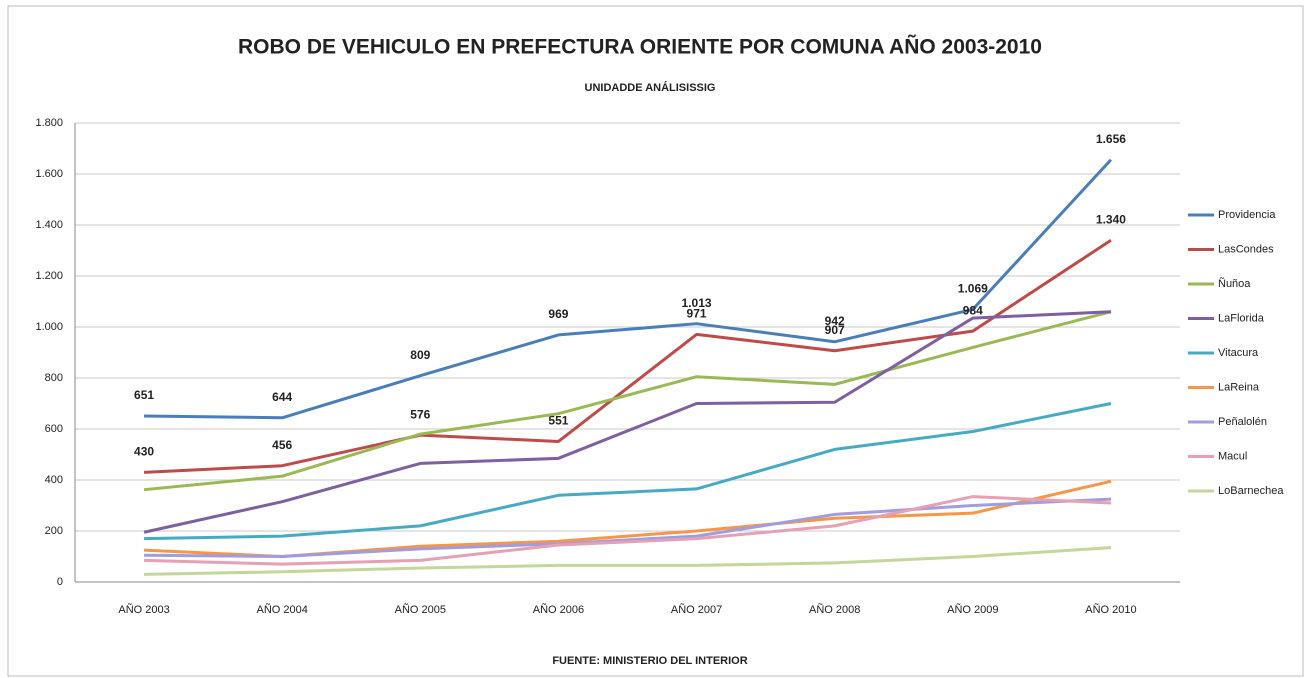 The width and height of the screenshot is (1311, 678). Describe the element at coordinates (1242, 422) in the screenshot. I see `legend-label: Peñalolén` at that location.